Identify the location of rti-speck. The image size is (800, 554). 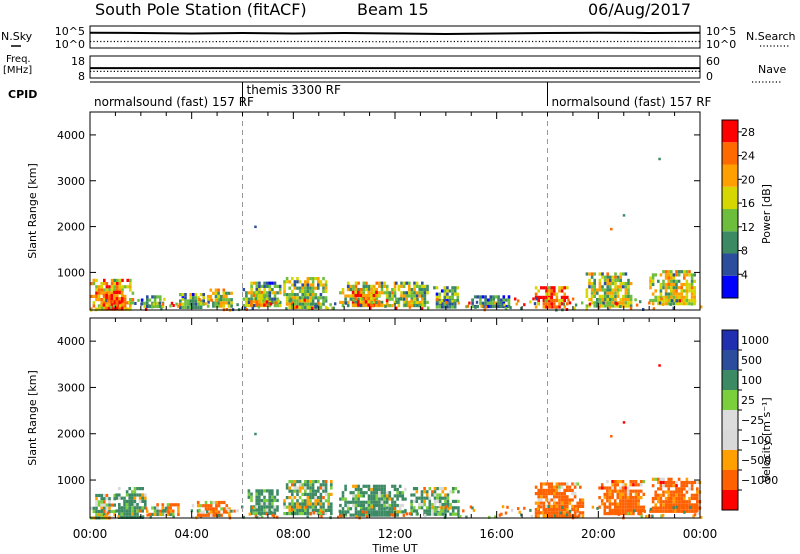
(624, 215).